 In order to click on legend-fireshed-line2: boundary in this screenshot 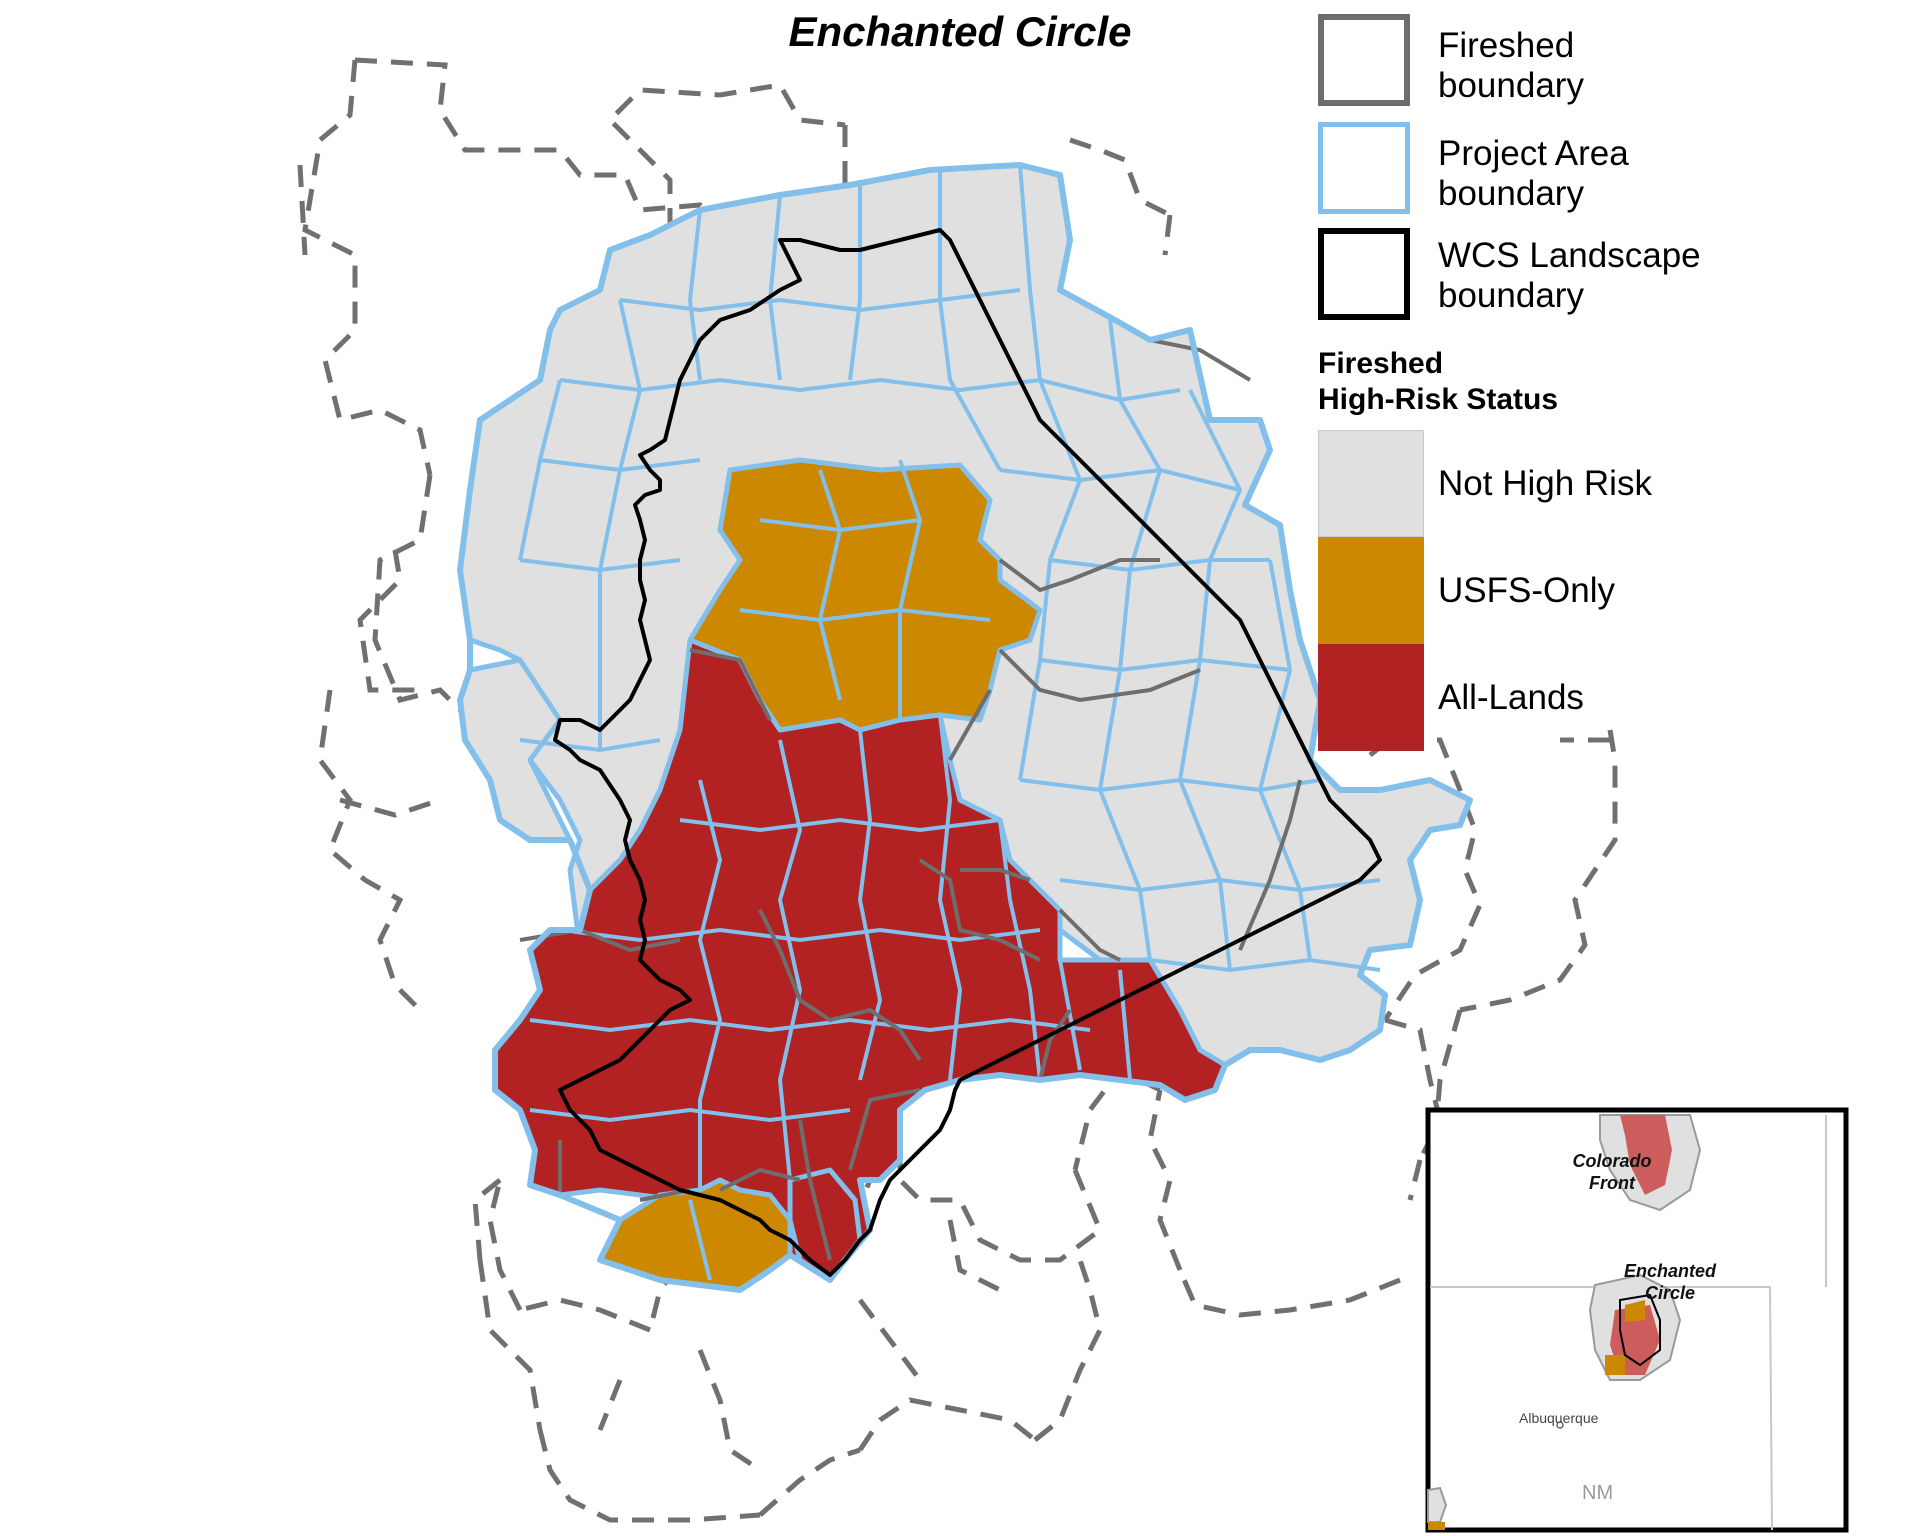, I will do `click(1511, 85)`.